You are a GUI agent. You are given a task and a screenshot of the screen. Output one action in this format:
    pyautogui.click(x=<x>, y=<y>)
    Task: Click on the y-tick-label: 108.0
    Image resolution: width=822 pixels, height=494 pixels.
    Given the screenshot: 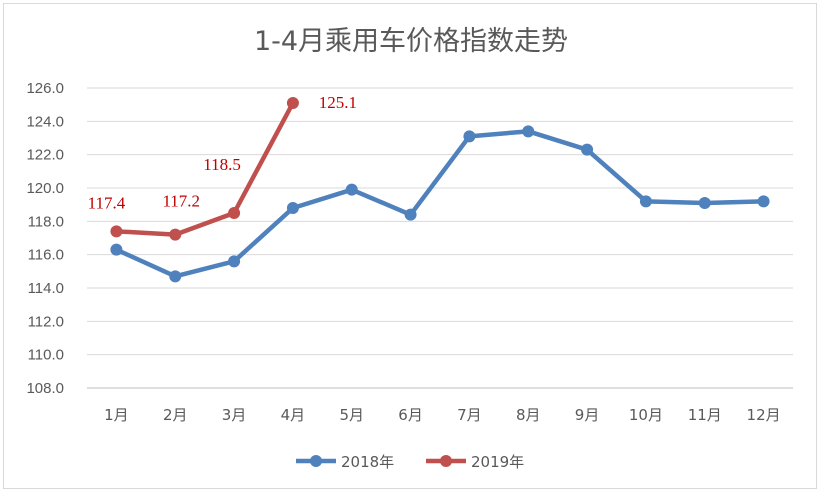 What is the action you would take?
    pyautogui.click(x=45, y=388)
    